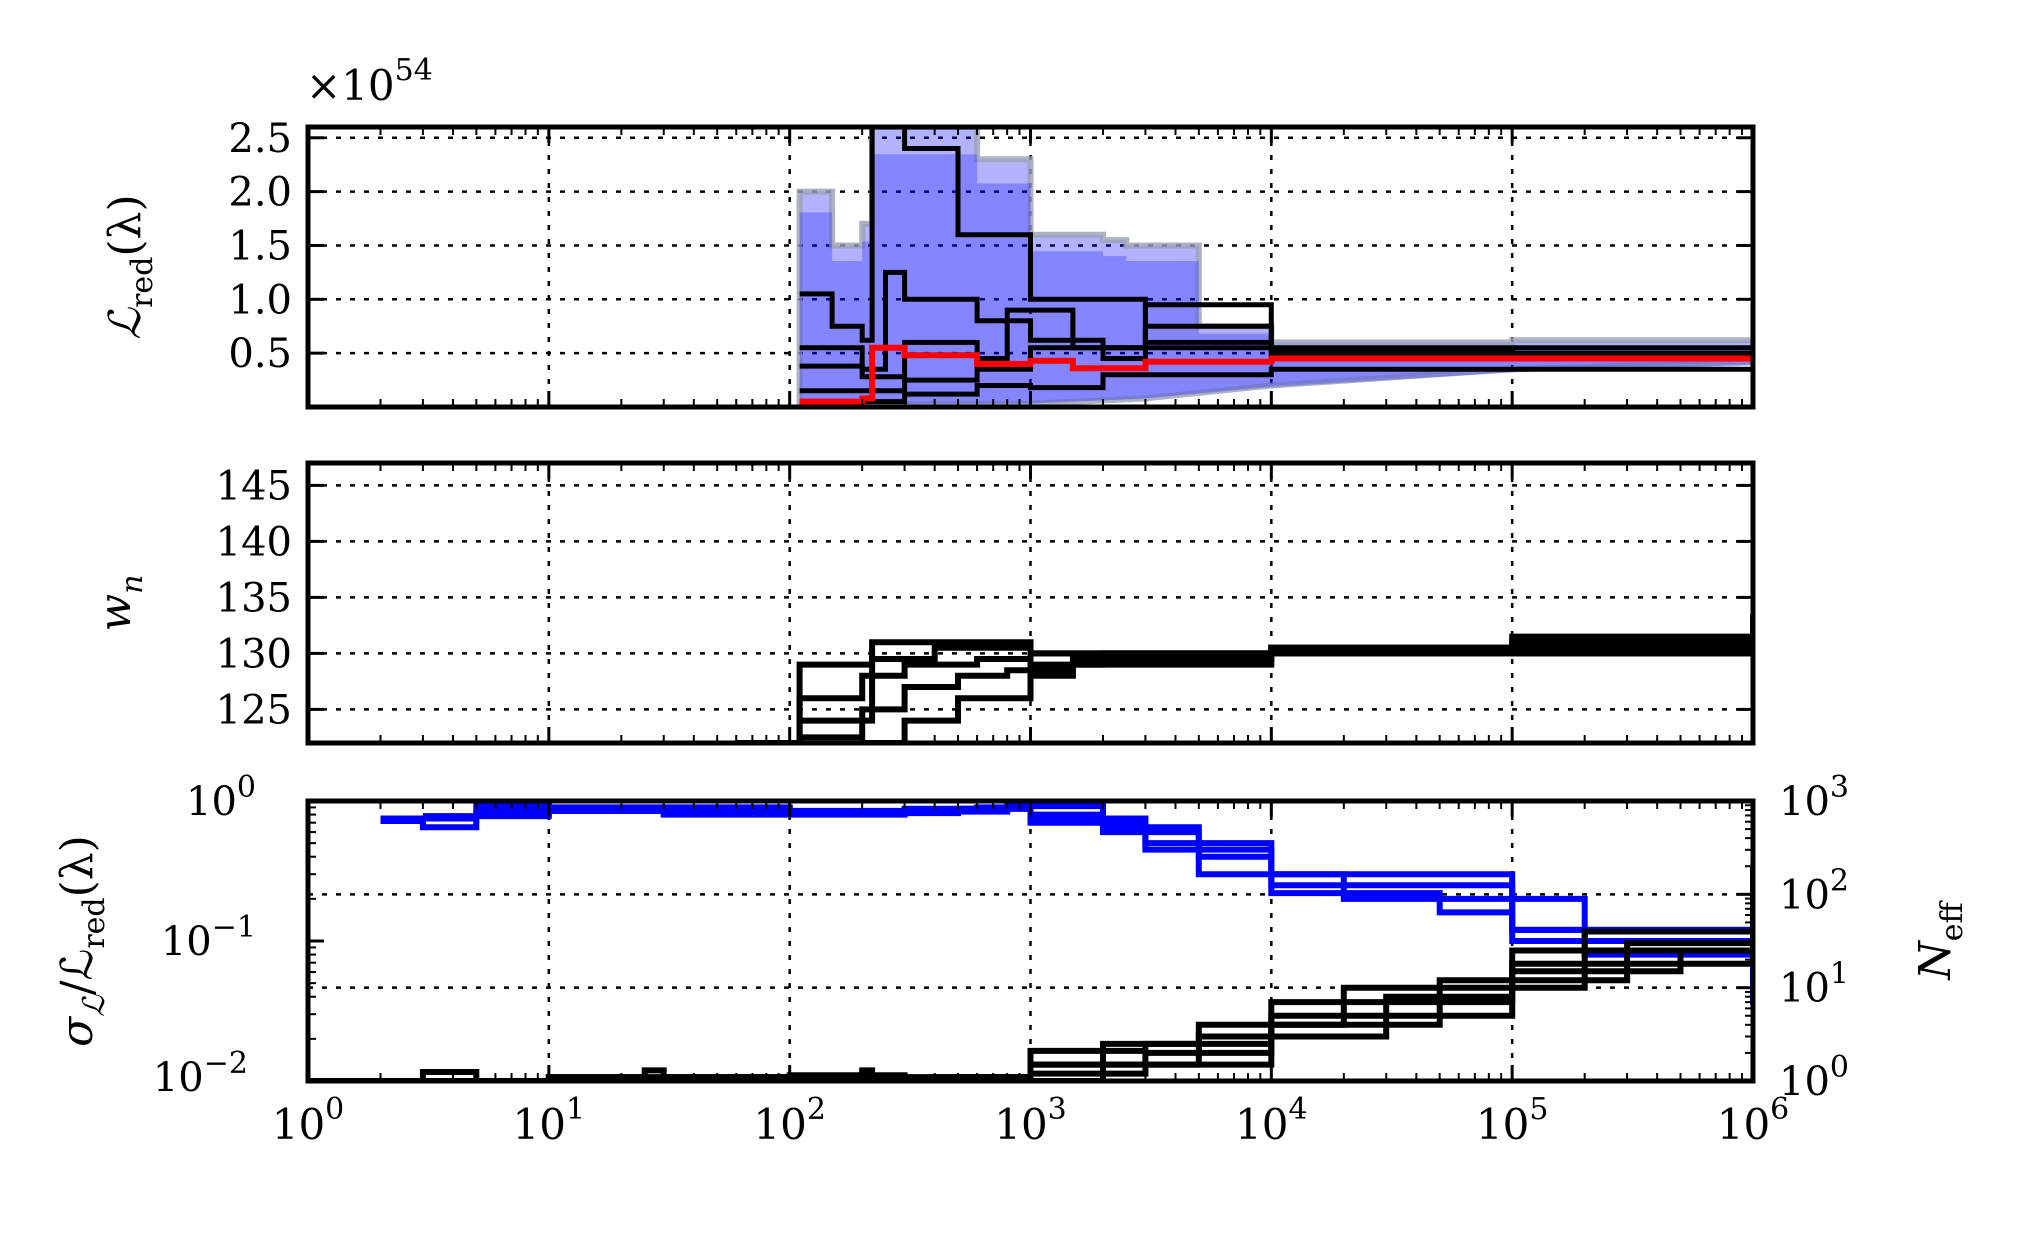  What do you see at coordinates (260, 354) in the screenshot?
I see `y-tick-label: 0.5` at bounding box center [260, 354].